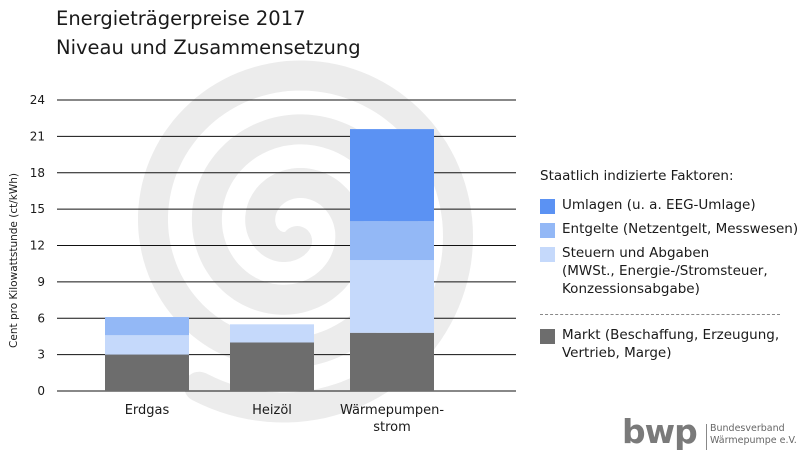 This screenshot has height=458, width=800. I want to click on x-category-label-line: Wärmepumpen-, so click(392, 410).